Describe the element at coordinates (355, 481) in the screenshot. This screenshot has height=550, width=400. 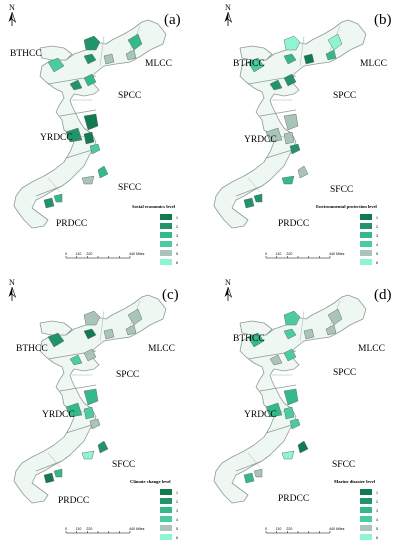
I see `legend-title: Marine disaster level` at that location.